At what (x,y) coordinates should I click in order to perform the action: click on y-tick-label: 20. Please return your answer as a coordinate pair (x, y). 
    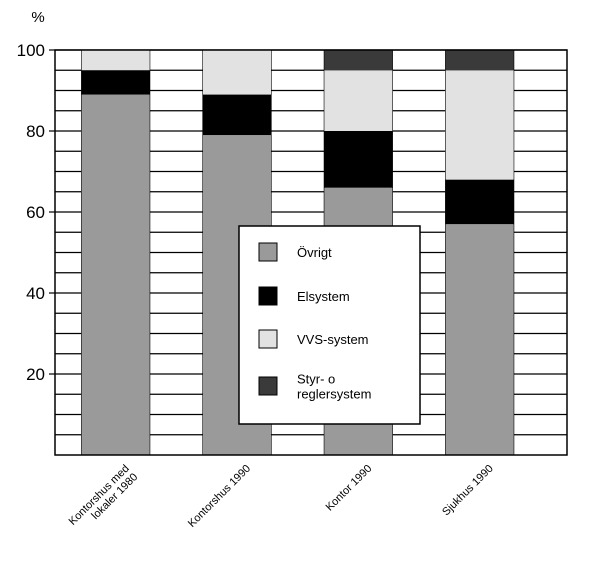
    Looking at the image, I should click on (35, 374).